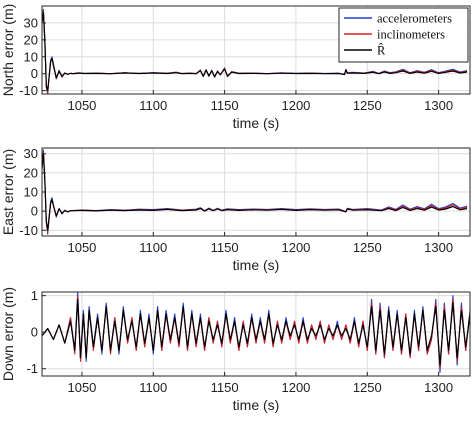  I want to click on series-line-r, so click(256, 332).